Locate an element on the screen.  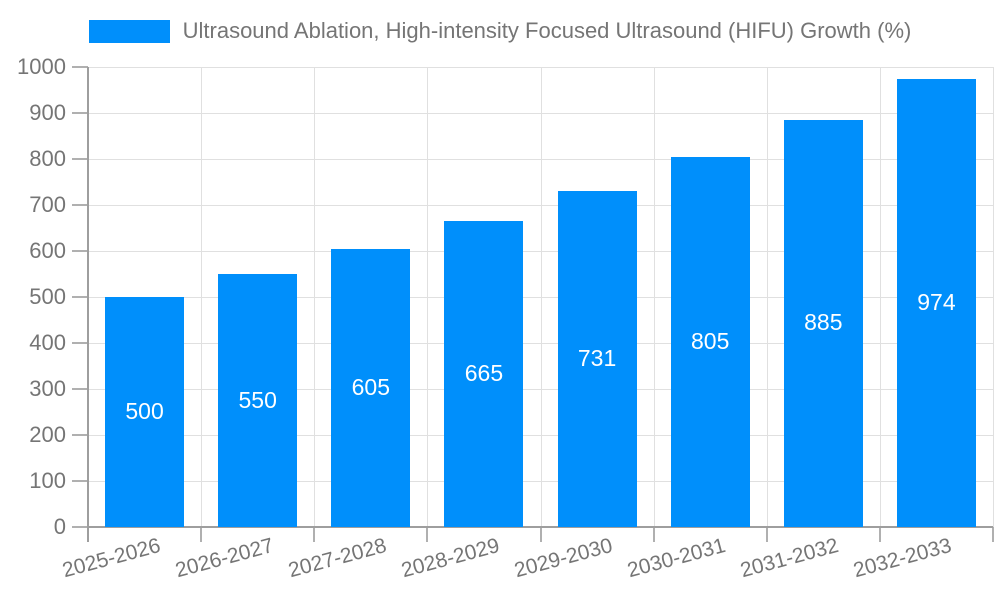
y-axis-line is located at coordinates (88, 304).